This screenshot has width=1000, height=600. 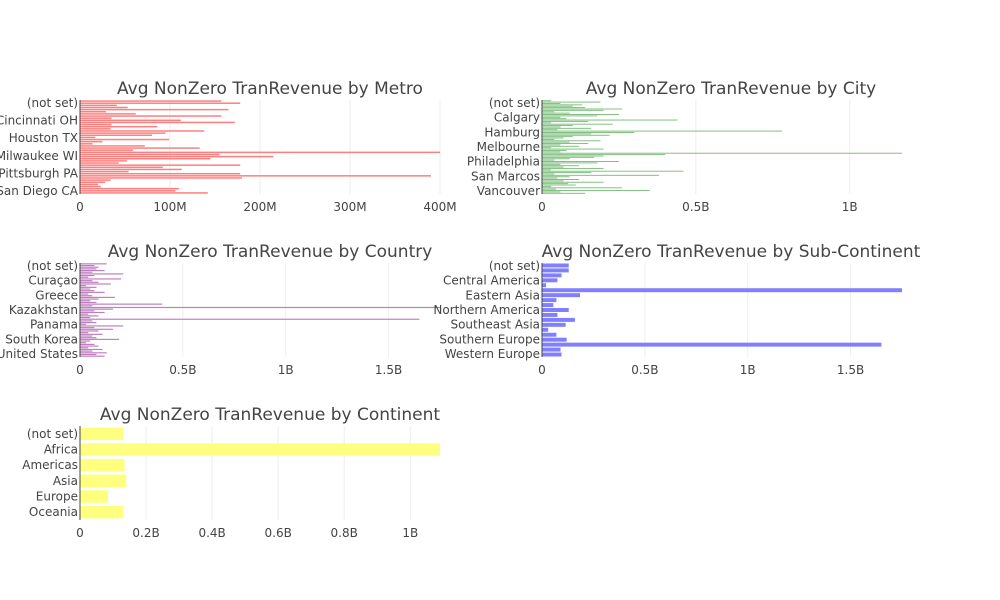 What do you see at coordinates (39, 173) in the screenshot?
I see `y-tick-label: Pittsburgh PA` at bounding box center [39, 173].